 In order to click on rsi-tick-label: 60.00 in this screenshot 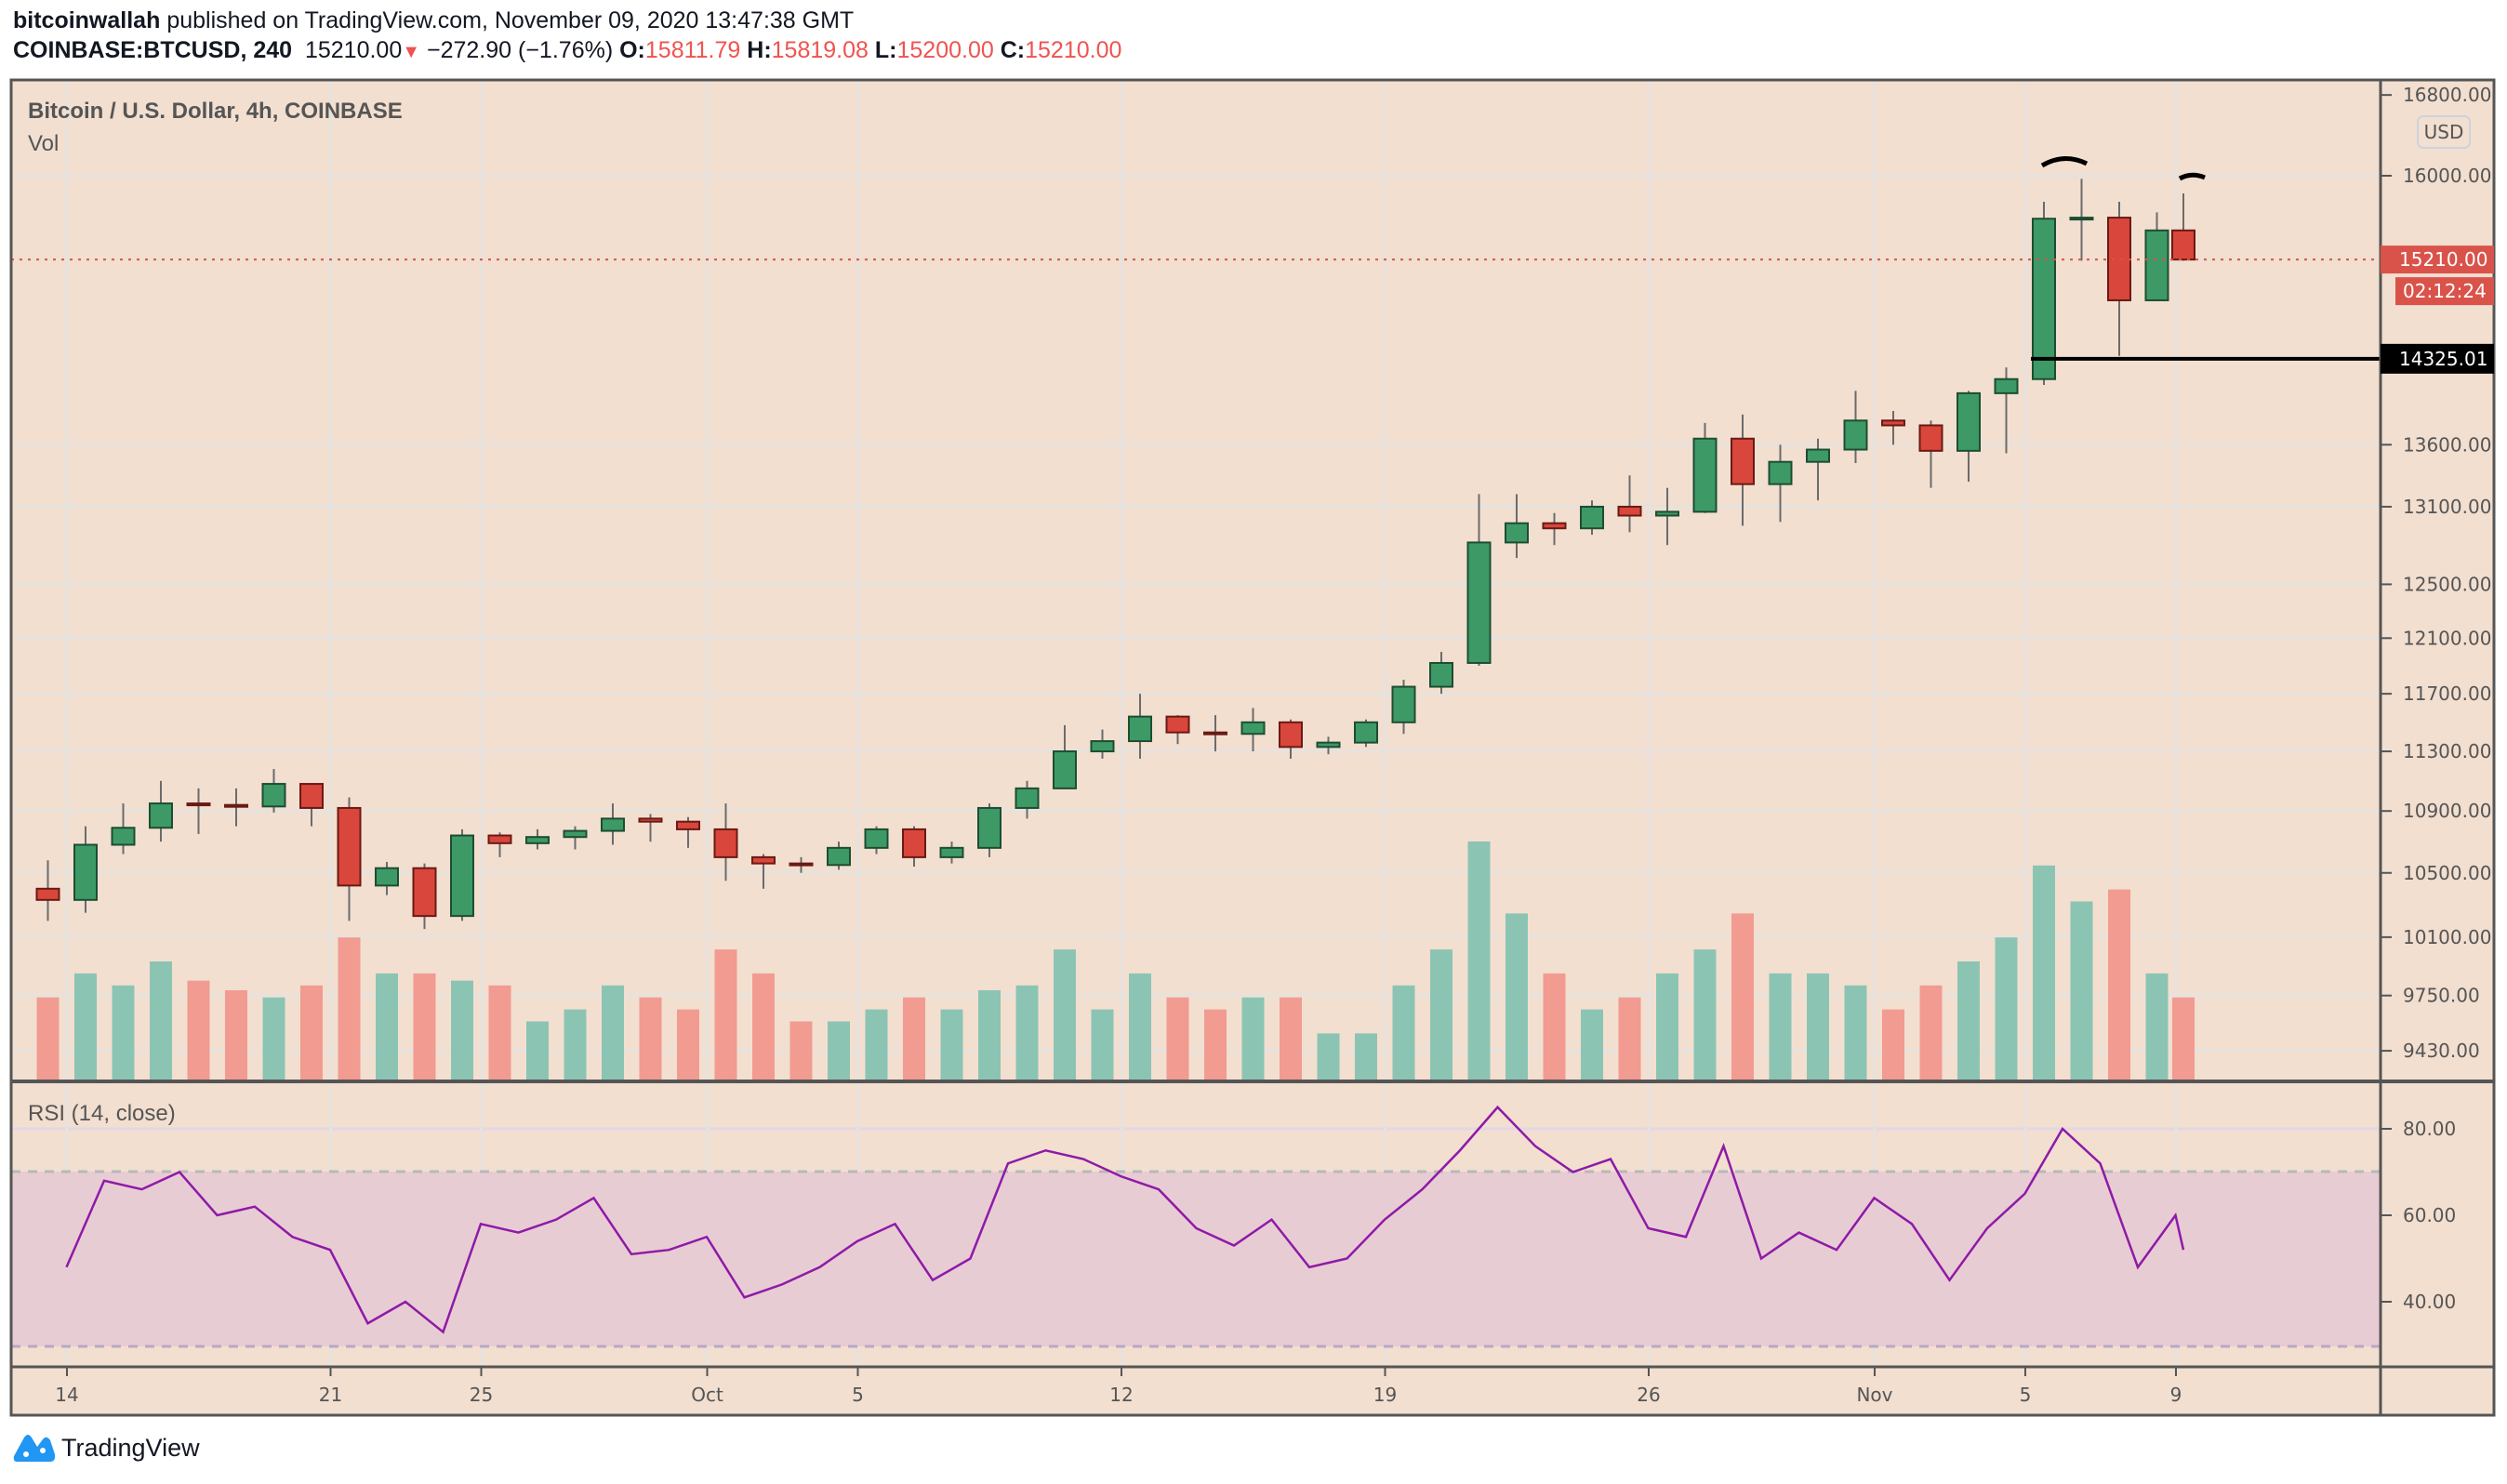, I will do `click(2429, 1215)`.